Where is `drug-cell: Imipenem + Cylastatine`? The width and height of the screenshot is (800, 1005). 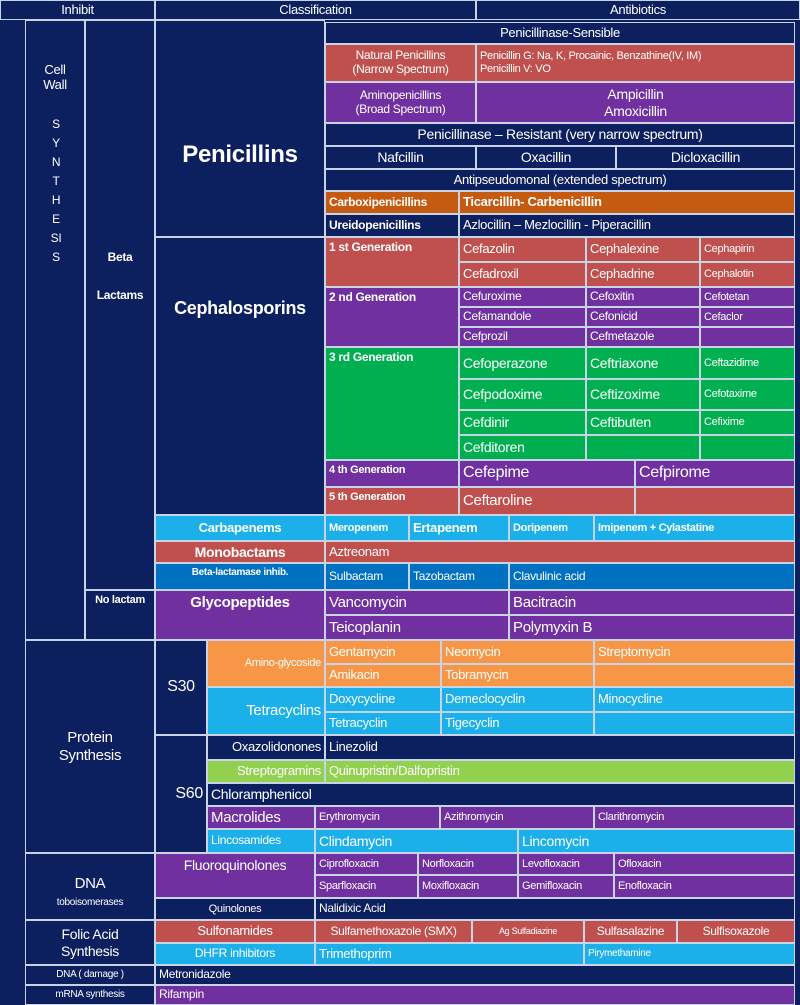 drug-cell: Imipenem + Cylastatine is located at coordinates (694, 528).